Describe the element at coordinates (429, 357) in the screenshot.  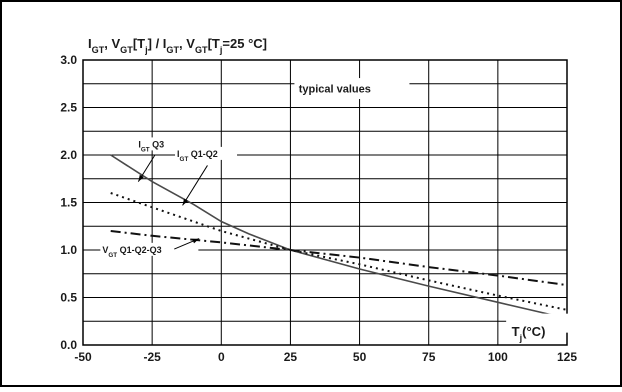
I see `x-tick-label: 75` at that location.